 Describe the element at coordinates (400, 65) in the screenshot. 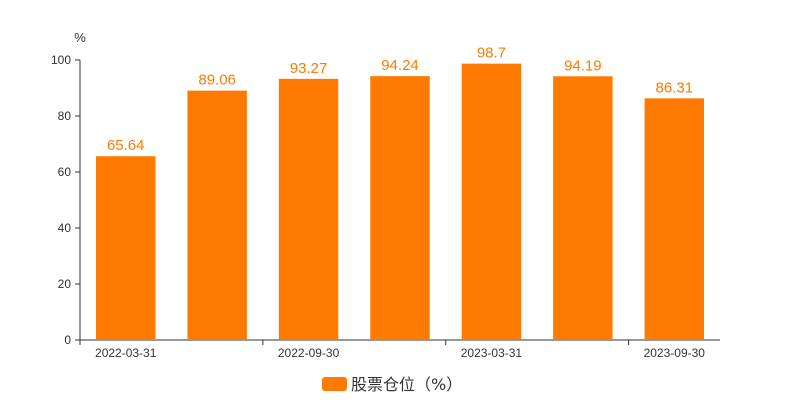

I see `data-label: 94.24` at that location.